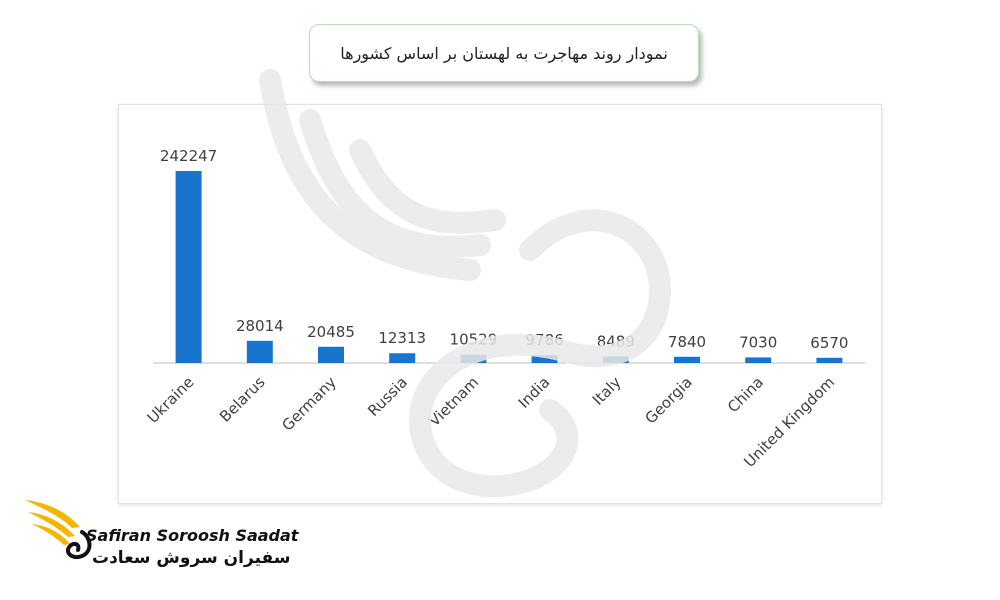 Image resolution: width=1000 pixels, height=600 pixels. Describe the element at coordinates (188, 267) in the screenshot. I see `bar-ukraine` at that location.